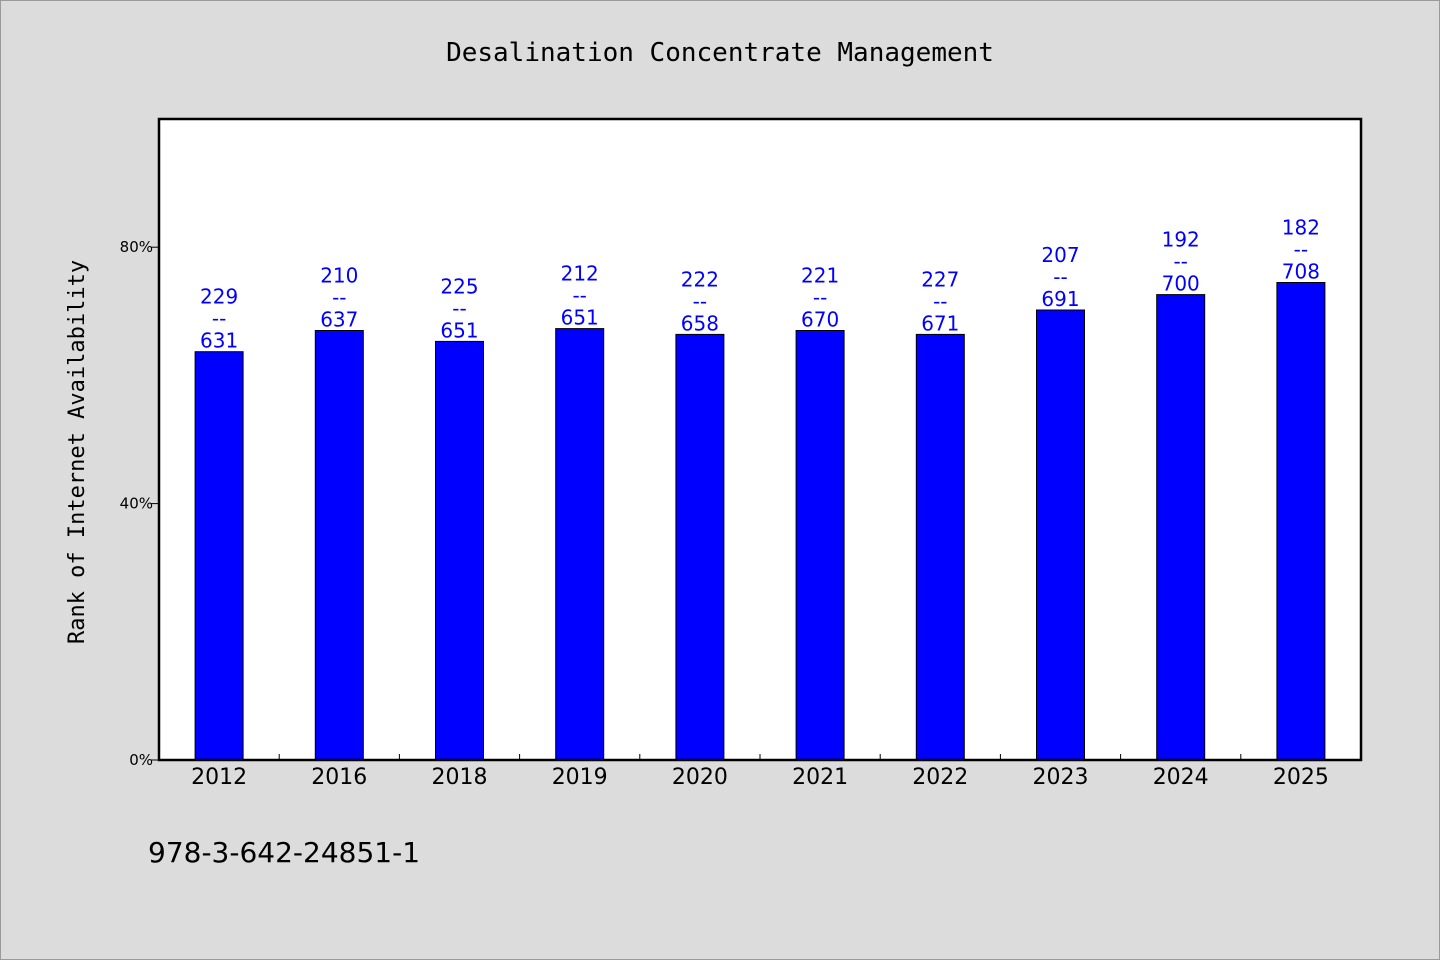 Image resolution: width=1440 pixels, height=960 pixels. I want to click on data-label-sep-2022: --, so click(940, 301).